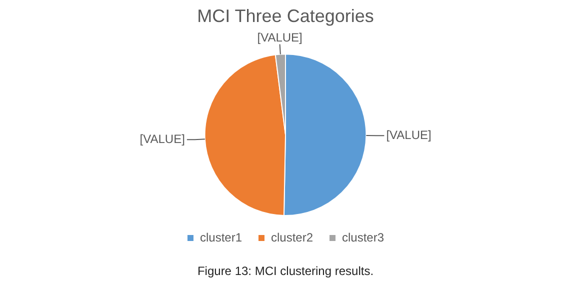  Describe the element at coordinates (292, 237) in the screenshot. I see `legend-label: cluster2` at that location.